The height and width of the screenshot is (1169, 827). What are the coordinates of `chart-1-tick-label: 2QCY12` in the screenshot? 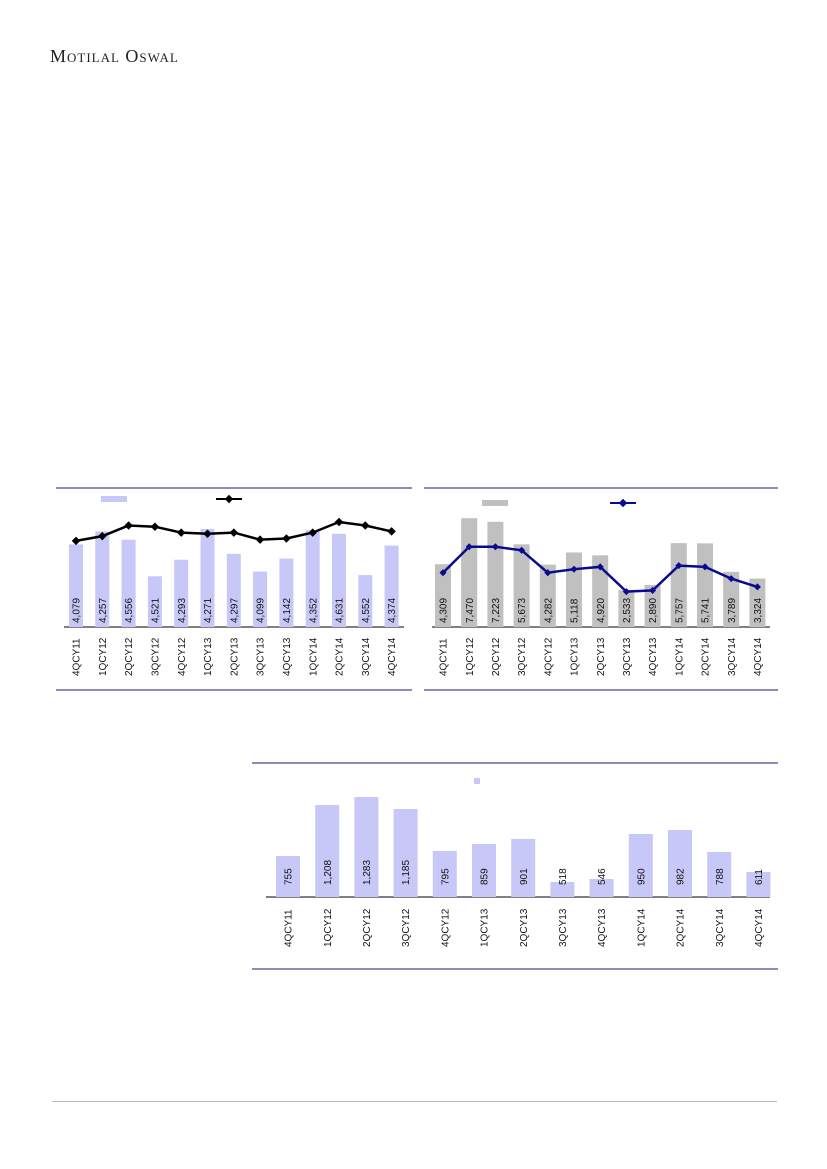 It's located at (129, 656).